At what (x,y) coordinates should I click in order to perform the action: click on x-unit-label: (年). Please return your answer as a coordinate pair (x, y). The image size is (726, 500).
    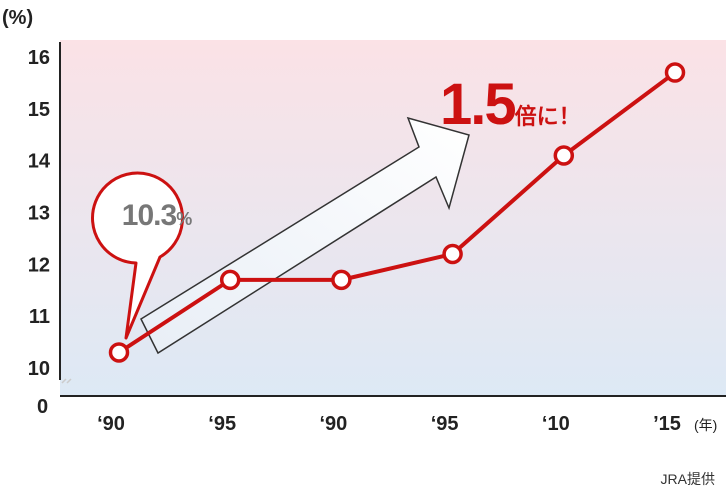
    Looking at the image, I should click on (705, 425).